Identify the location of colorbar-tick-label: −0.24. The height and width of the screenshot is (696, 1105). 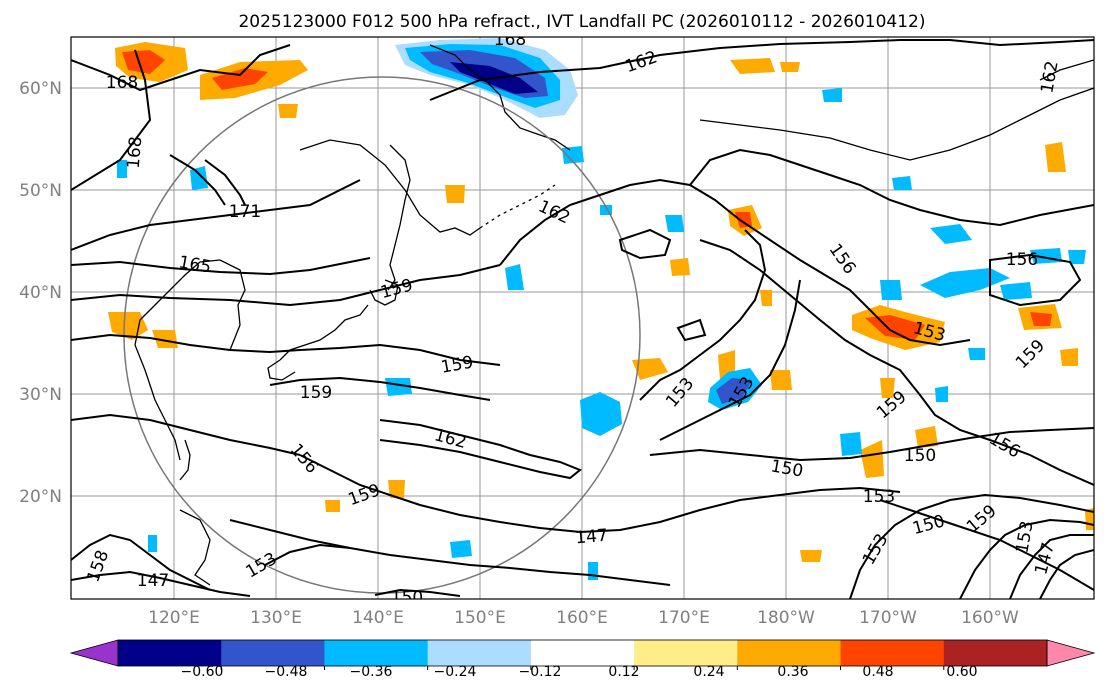
(455, 672).